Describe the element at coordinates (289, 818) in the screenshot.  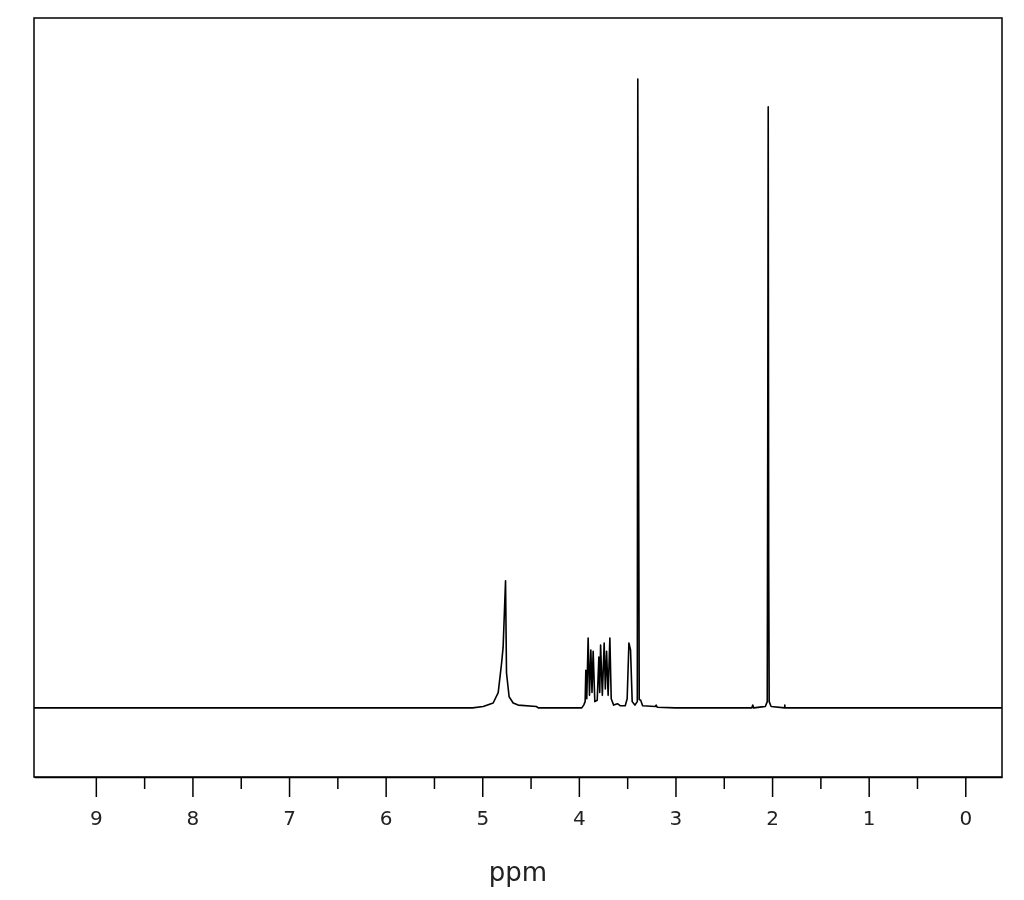
I see `x-tick-label: 7` at that location.